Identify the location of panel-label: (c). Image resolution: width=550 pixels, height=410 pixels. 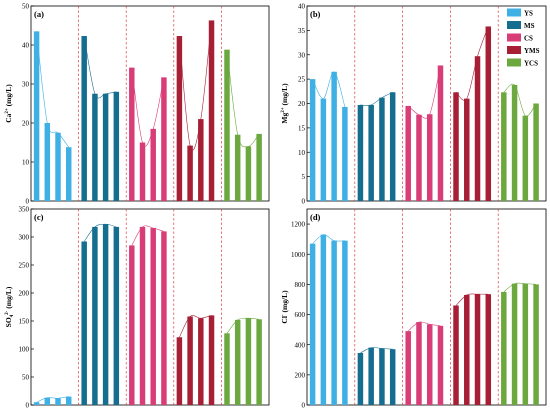
(39, 217).